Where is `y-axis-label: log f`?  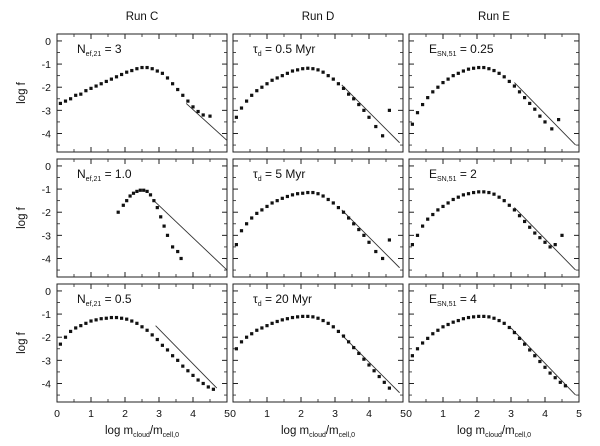 y-axis-label: log f is located at coordinates (22, 217).